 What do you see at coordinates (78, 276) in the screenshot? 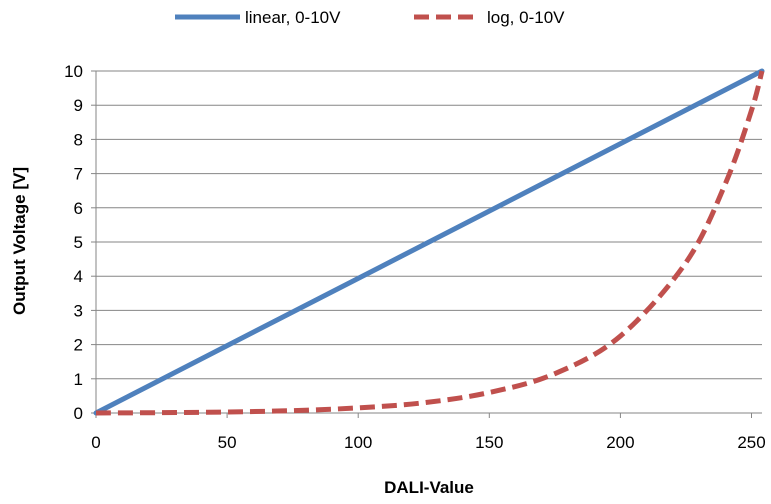
I see `y-tick-label: 4` at bounding box center [78, 276].